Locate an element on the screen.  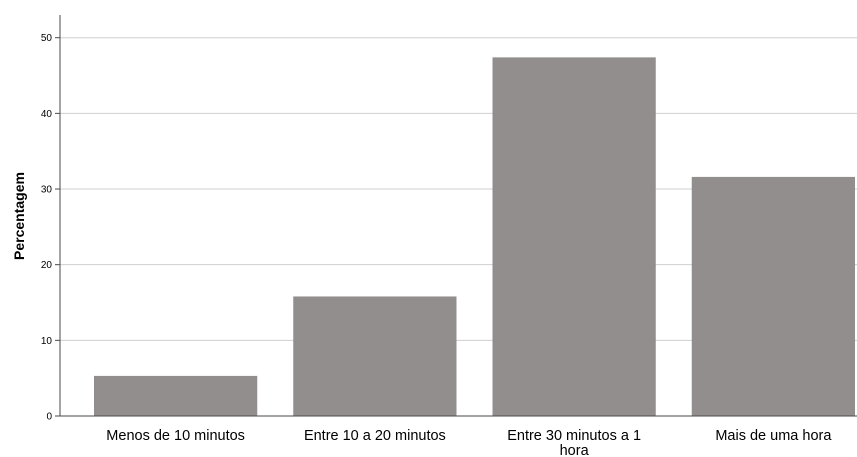
x-tick-label: hora is located at coordinates (575, 450).